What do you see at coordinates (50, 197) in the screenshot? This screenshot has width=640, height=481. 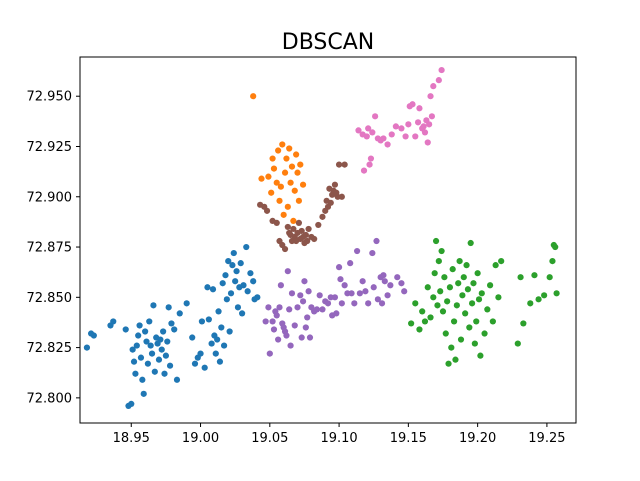 I see `y-tick-label: 72.900` at bounding box center [50, 197].